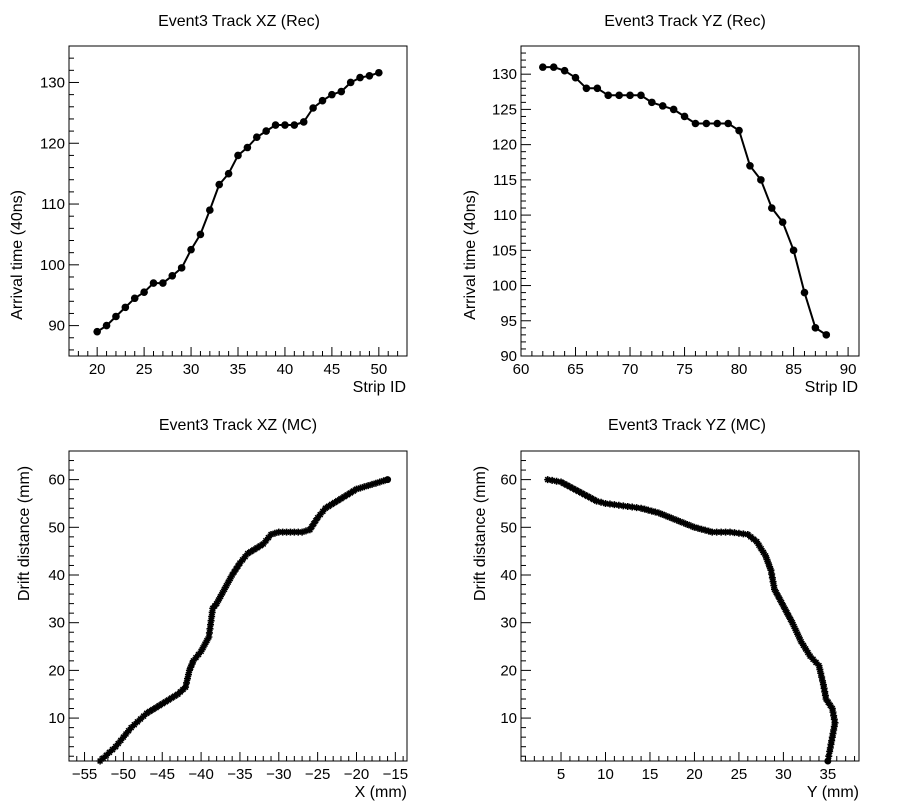 The height and width of the screenshot is (809, 904). What do you see at coordinates (605, 774) in the screenshot?
I see `x-tick-label: 10` at bounding box center [605, 774].